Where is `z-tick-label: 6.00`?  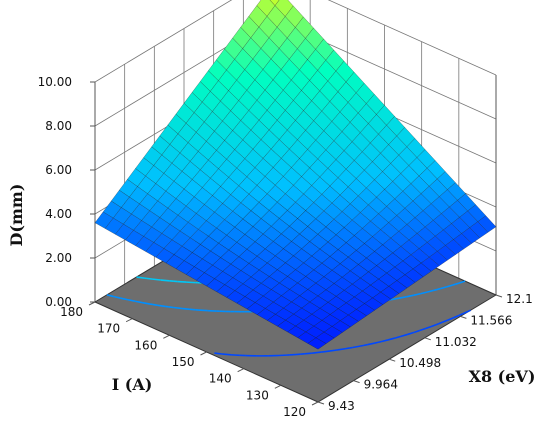
z-tick-label: 6.00 is located at coordinates (58, 170).